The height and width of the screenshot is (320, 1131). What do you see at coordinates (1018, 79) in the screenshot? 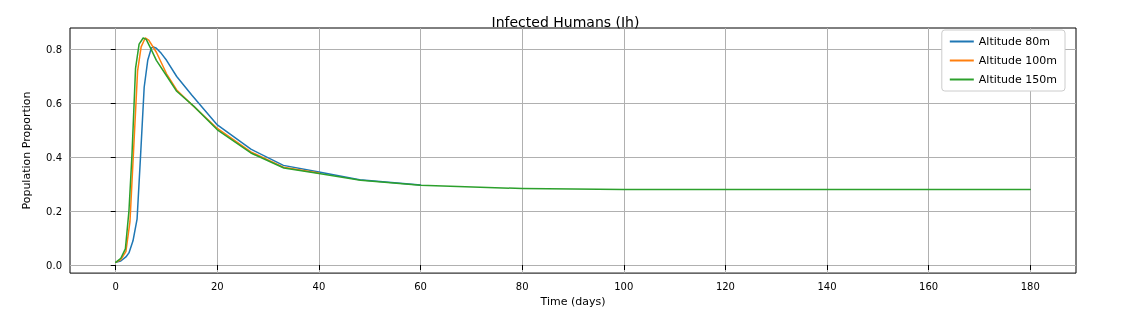
I see `legend-label: Altitude 150m` at bounding box center [1018, 79].